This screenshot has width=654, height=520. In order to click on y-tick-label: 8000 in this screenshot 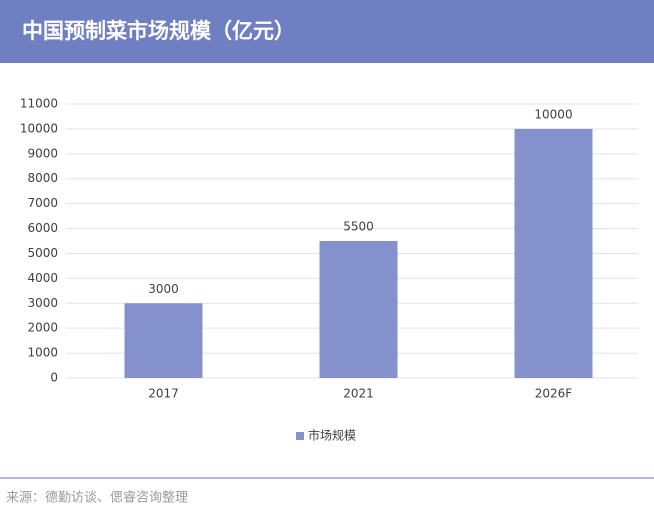, I will do `click(42, 178)`.